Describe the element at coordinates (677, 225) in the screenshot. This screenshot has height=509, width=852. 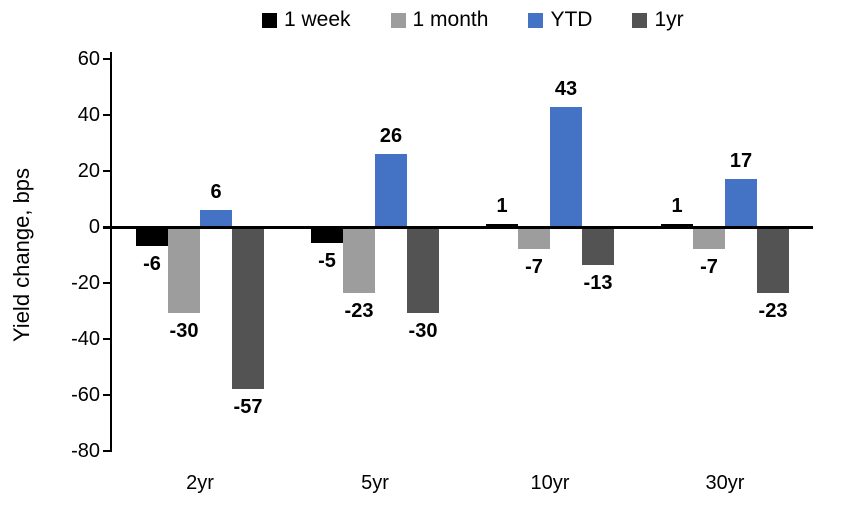
I see `bar-1-week-30yr` at that location.